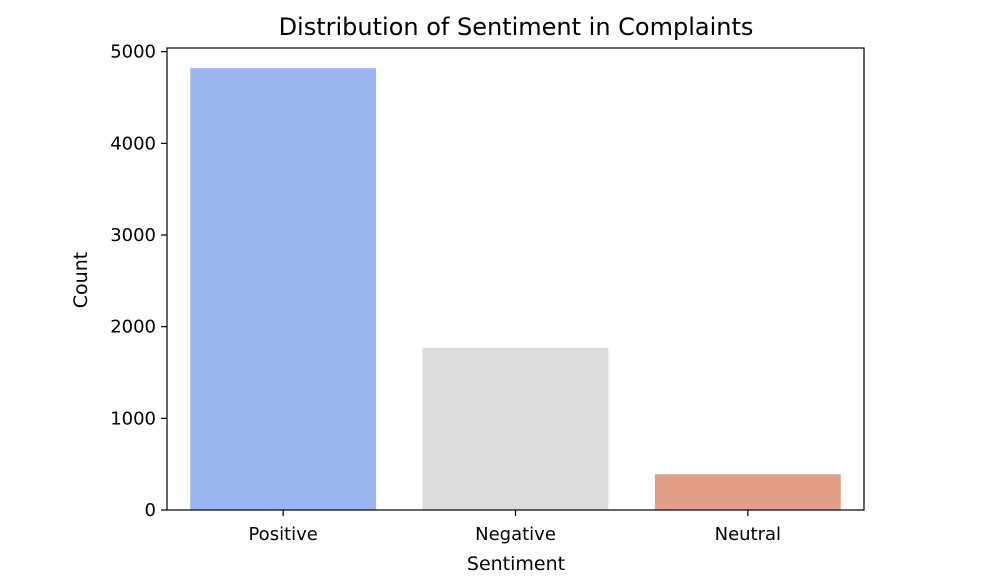  Describe the element at coordinates (747, 492) in the screenshot. I see `bar-neutral` at that location.